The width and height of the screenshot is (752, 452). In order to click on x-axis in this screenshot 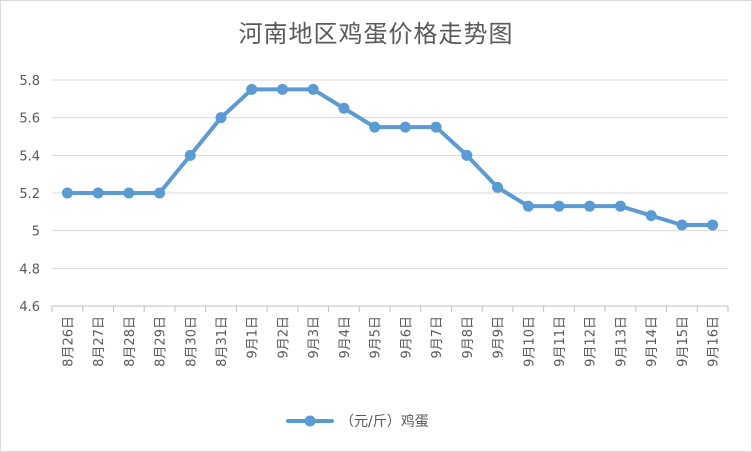, I will do `click(390, 308)`.